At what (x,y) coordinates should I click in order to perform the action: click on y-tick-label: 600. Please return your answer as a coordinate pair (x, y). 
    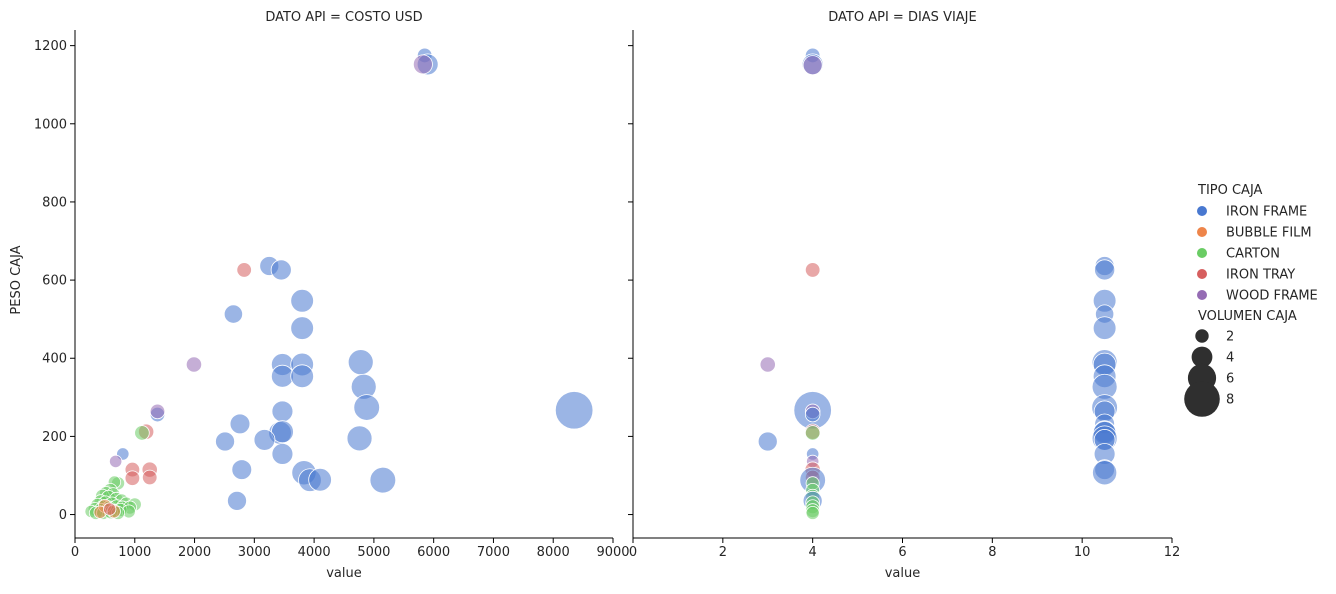
    Looking at the image, I should click on (54, 281).